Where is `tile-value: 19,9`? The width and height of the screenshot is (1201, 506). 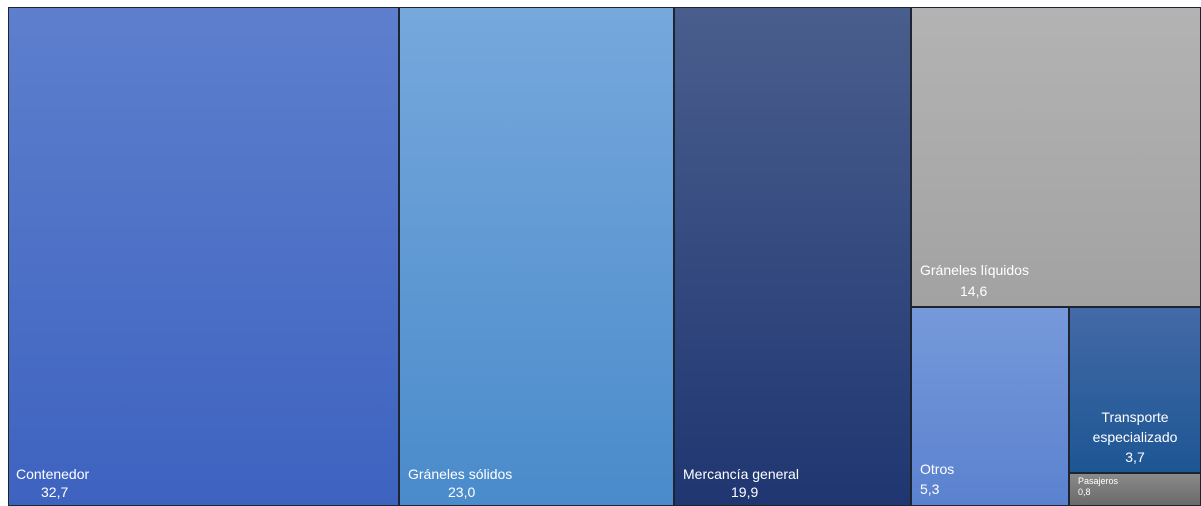
tile-value: 19,9 is located at coordinates (745, 492).